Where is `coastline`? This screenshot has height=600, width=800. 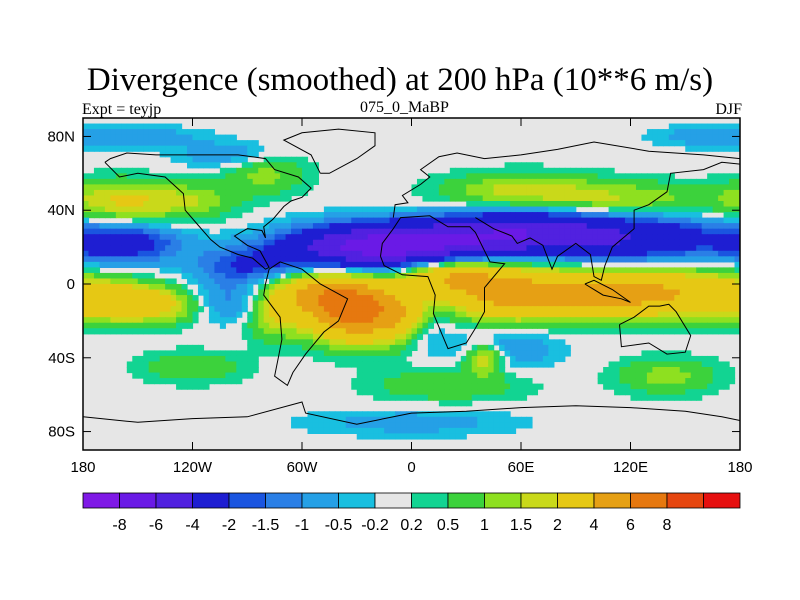
coastline is located at coordinates (306, 324).